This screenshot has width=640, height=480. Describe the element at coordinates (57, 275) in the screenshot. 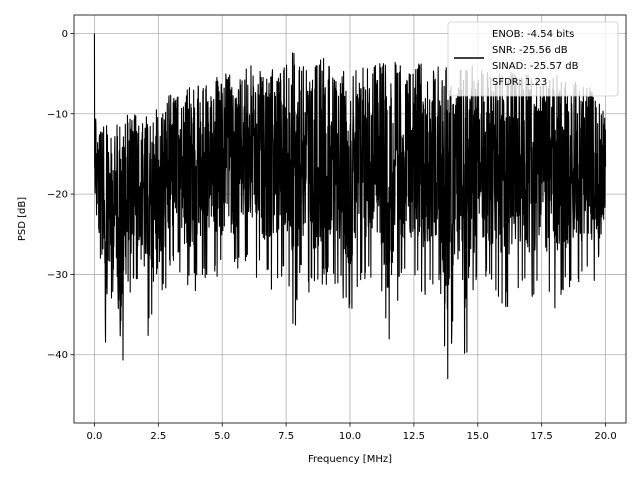

I see `y-tick-label: −30` at that location.